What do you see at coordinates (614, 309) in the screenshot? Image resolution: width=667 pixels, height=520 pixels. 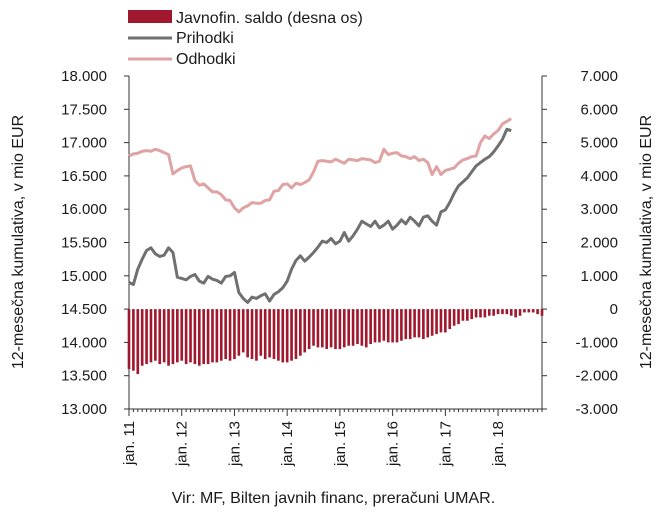 I see `right-tick-label: 0` at bounding box center [614, 309].